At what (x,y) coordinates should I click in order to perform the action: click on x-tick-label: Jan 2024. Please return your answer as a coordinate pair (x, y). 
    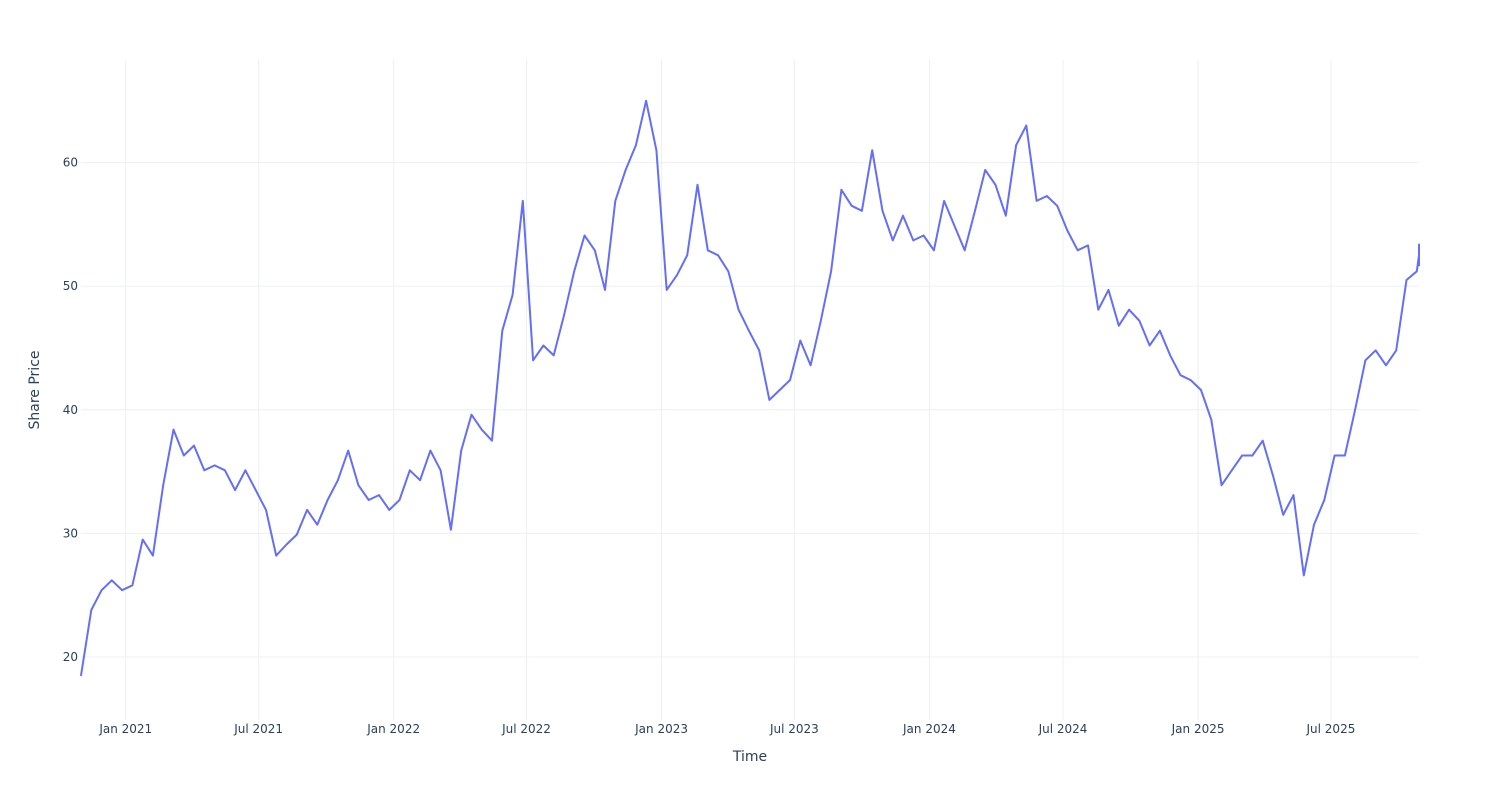
    Looking at the image, I should click on (929, 729).